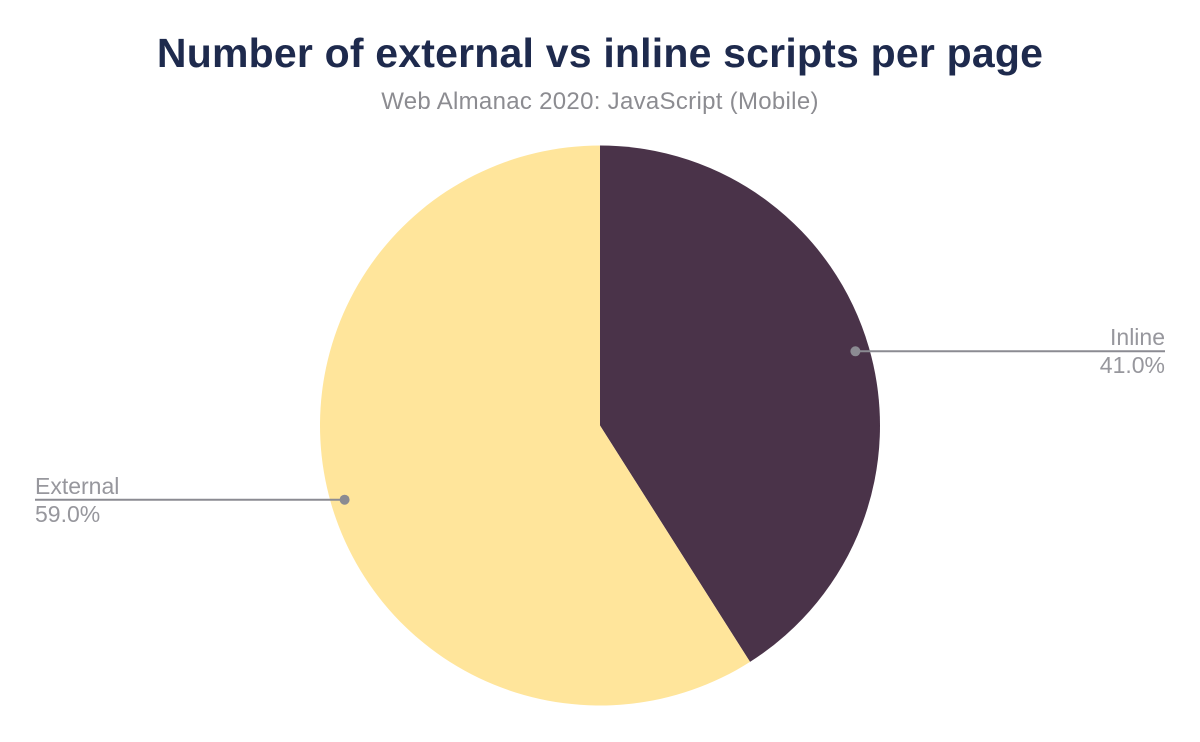 The height and width of the screenshot is (742, 1200). What do you see at coordinates (344, 499) in the screenshot?
I see `callout-dot-external` at bounding box center [344, 499].